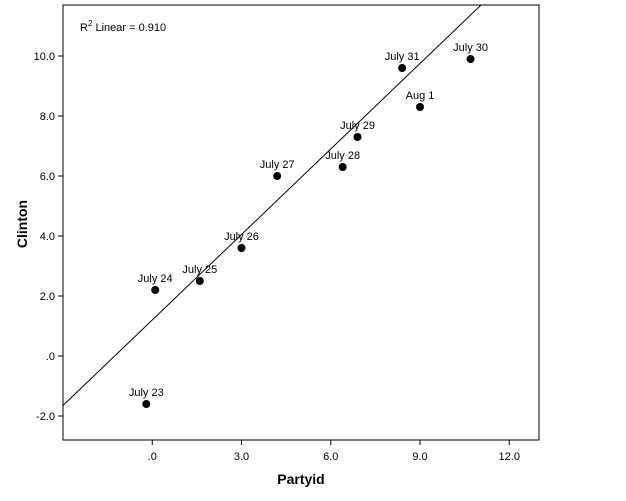  Describe the element at coordinates (22, 224) in the screenshot. I see `y-axis-title: Clinton` at that location.